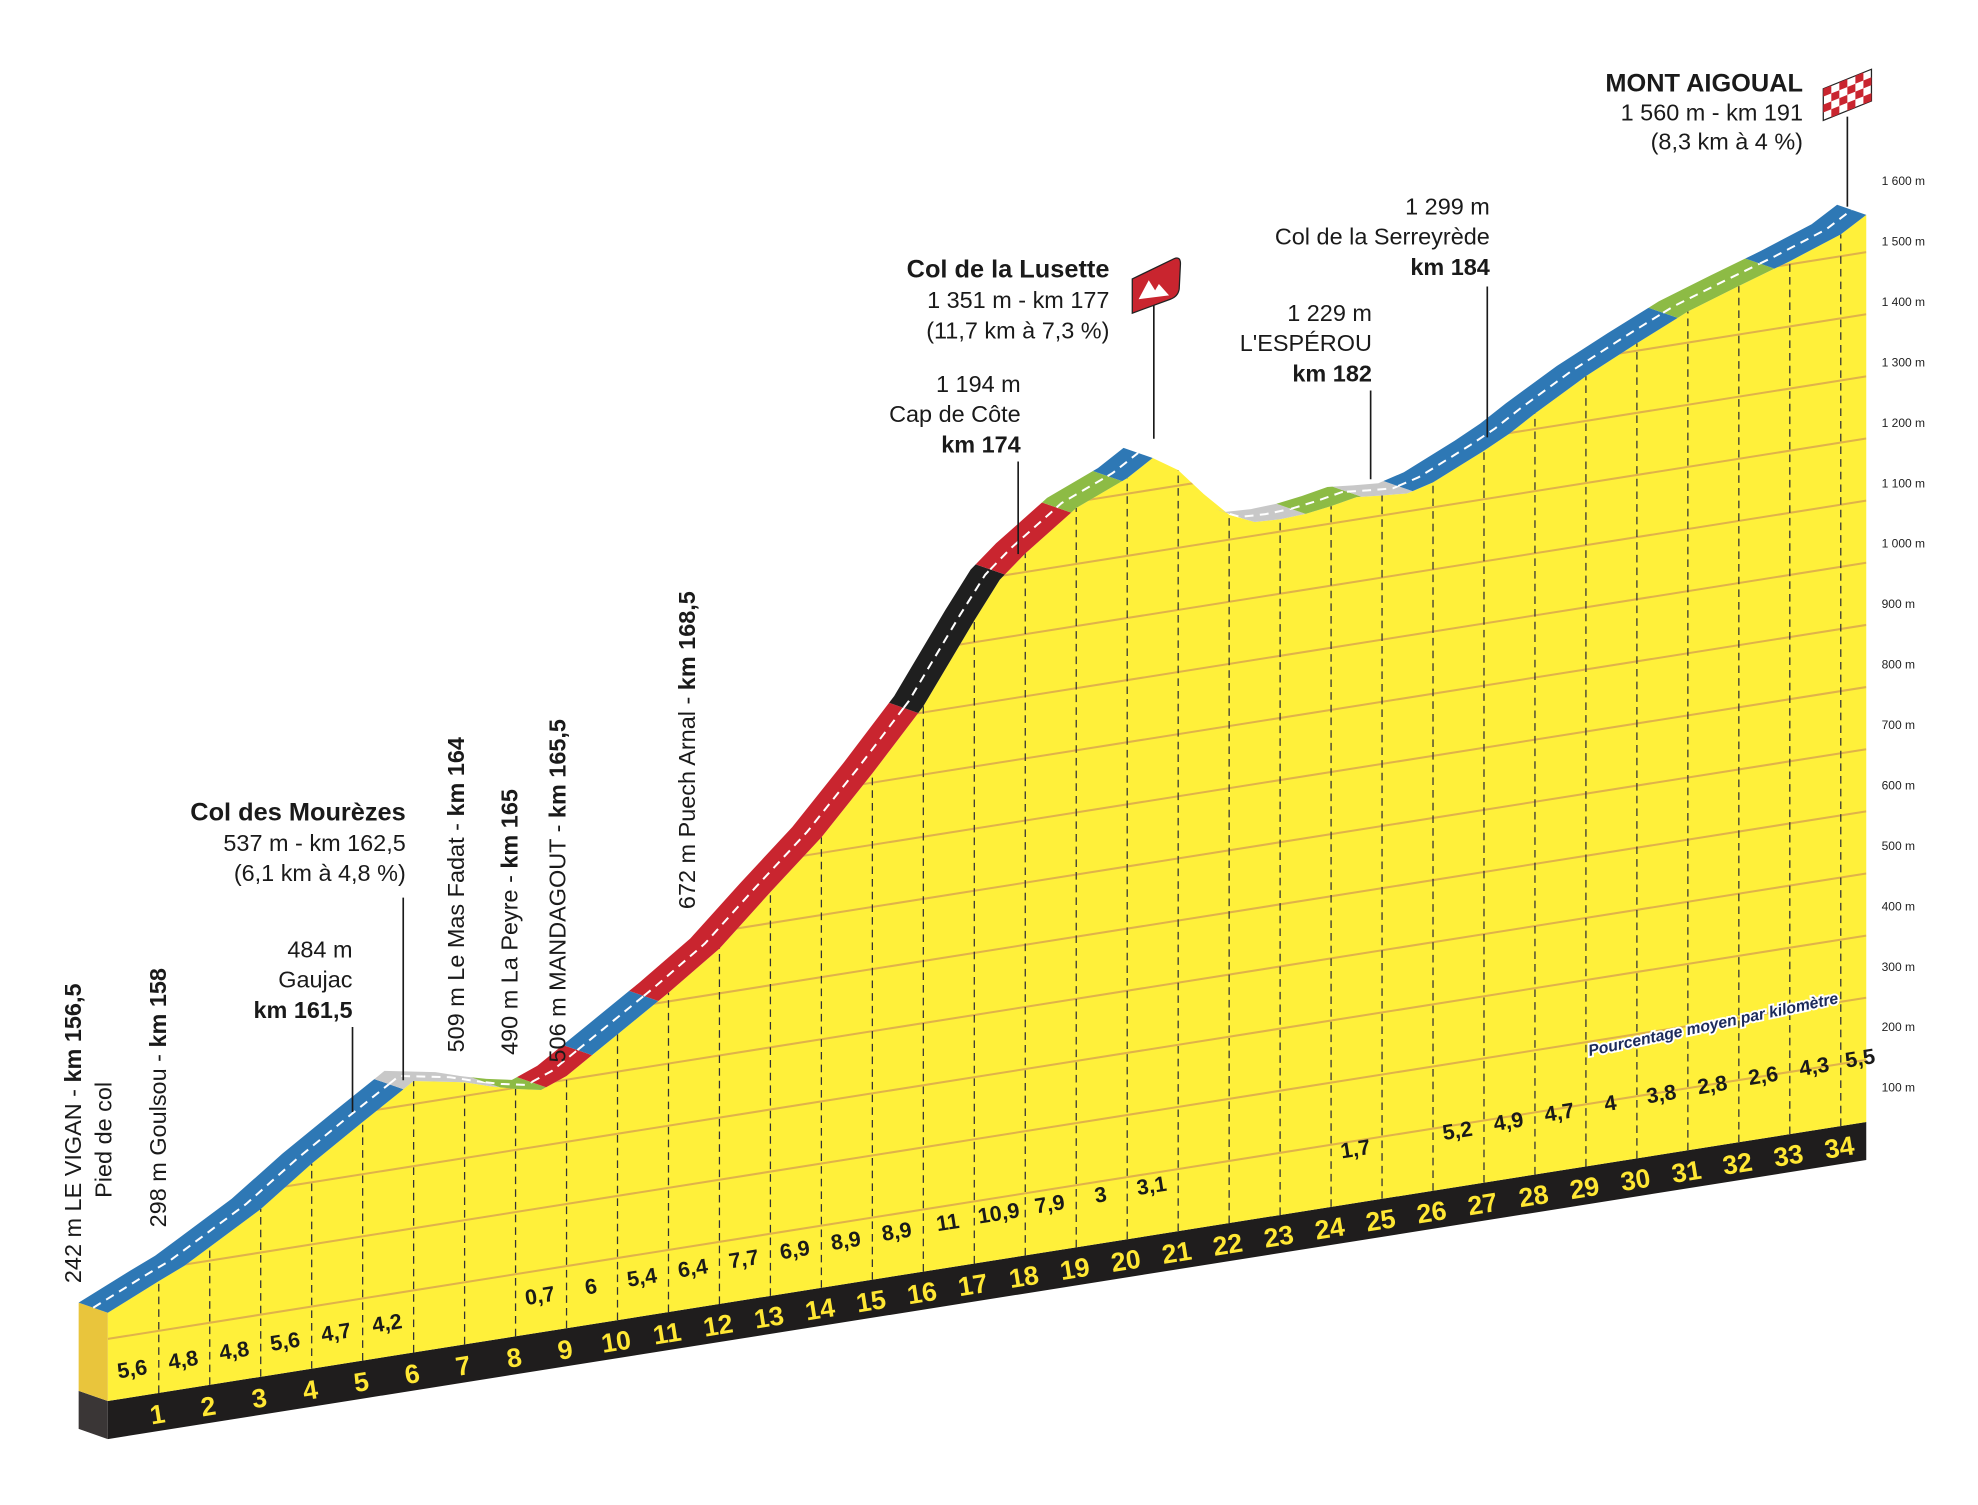 This screenshot has height=1505, width=1978. What do you see at coordinates (1903, 181) in the screenshot?
I see `elevation-tick-label: 1 600 m` at bounding box center [1903, 181].